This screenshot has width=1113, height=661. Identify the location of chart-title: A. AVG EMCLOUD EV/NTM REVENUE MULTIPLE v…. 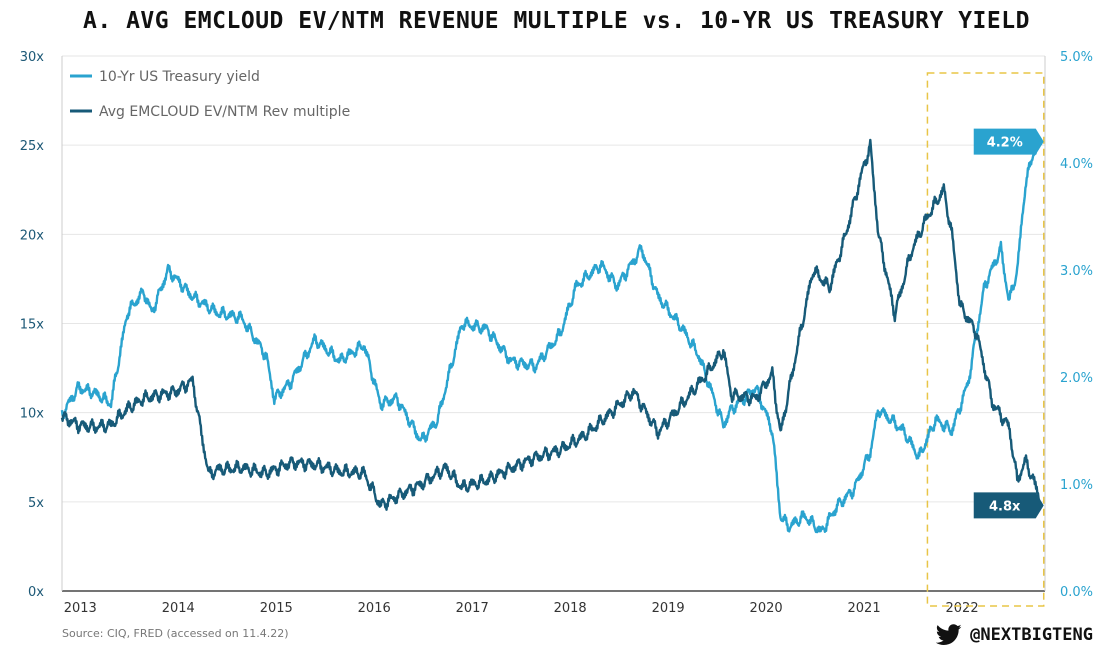
(556, 21).